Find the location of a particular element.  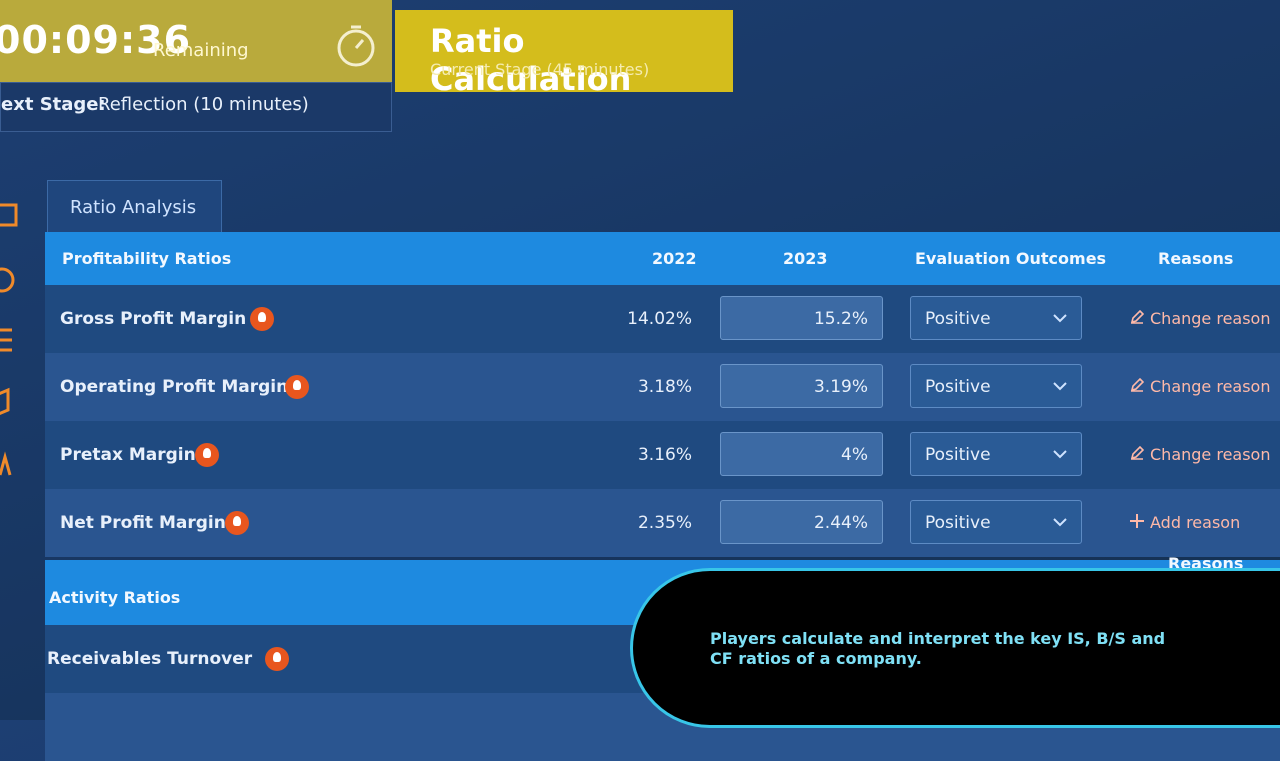

column-header: Reasons is located at coordinates (1196, 258).